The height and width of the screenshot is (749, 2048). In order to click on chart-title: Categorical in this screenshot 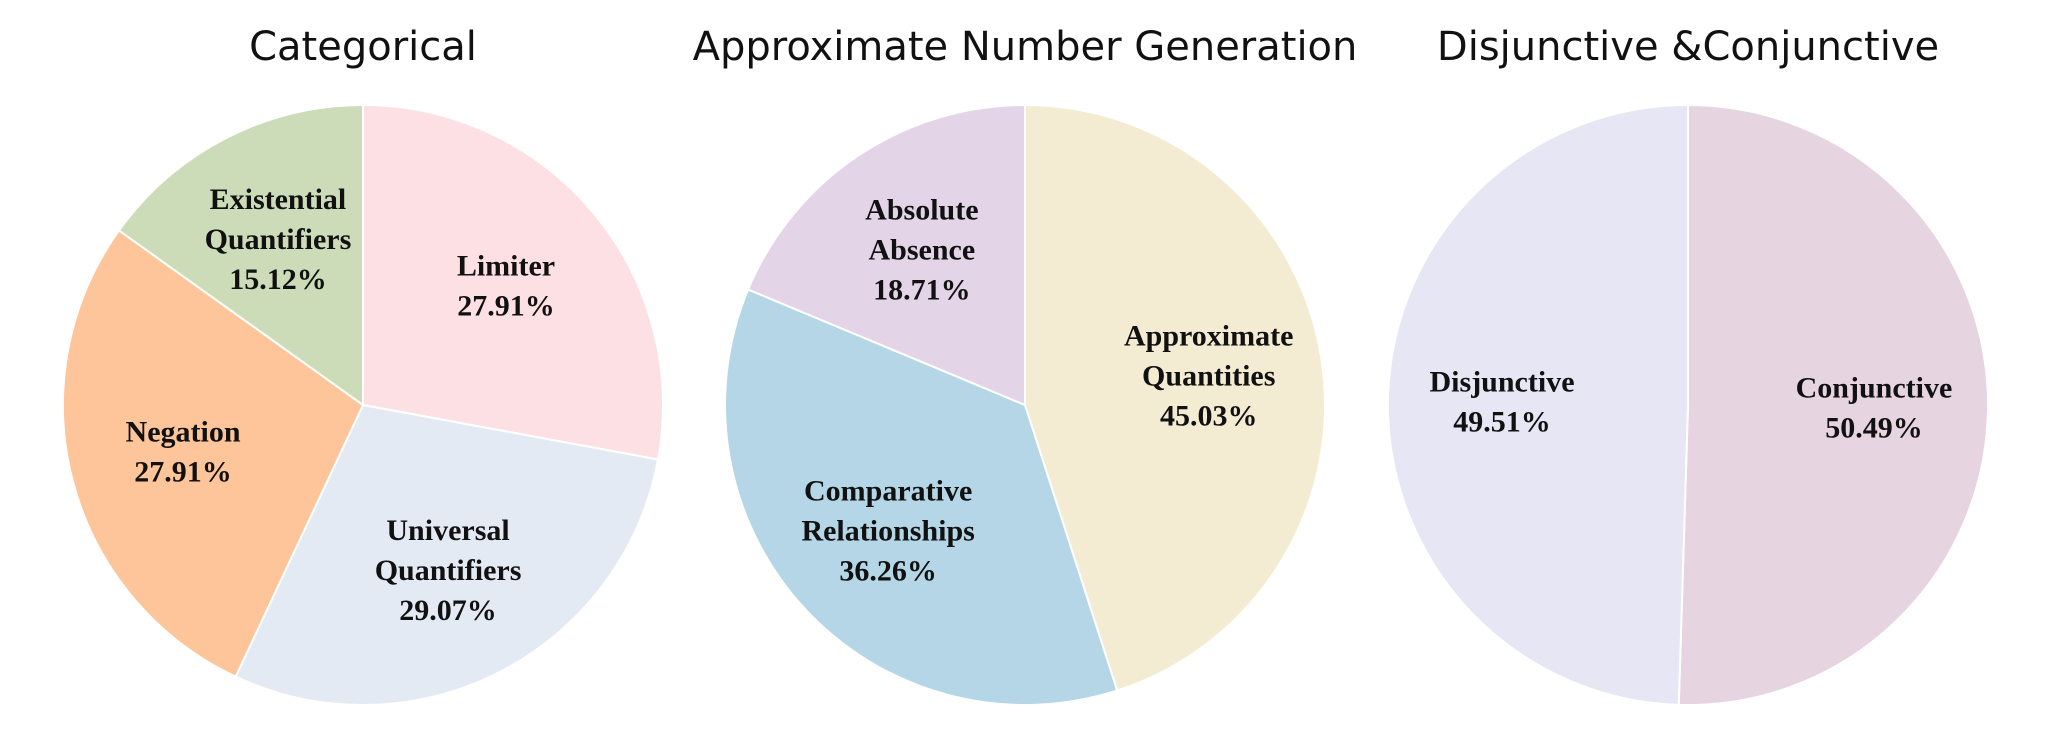, I will do `click(363, 47)`.